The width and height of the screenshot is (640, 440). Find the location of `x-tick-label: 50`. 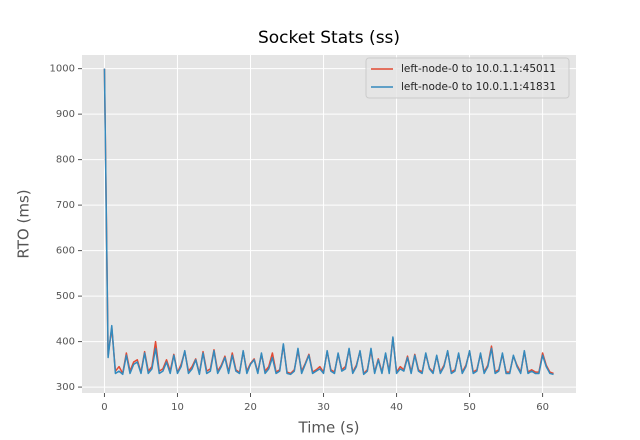

x-tick-label: 50 is located at coordinates (469, 407).